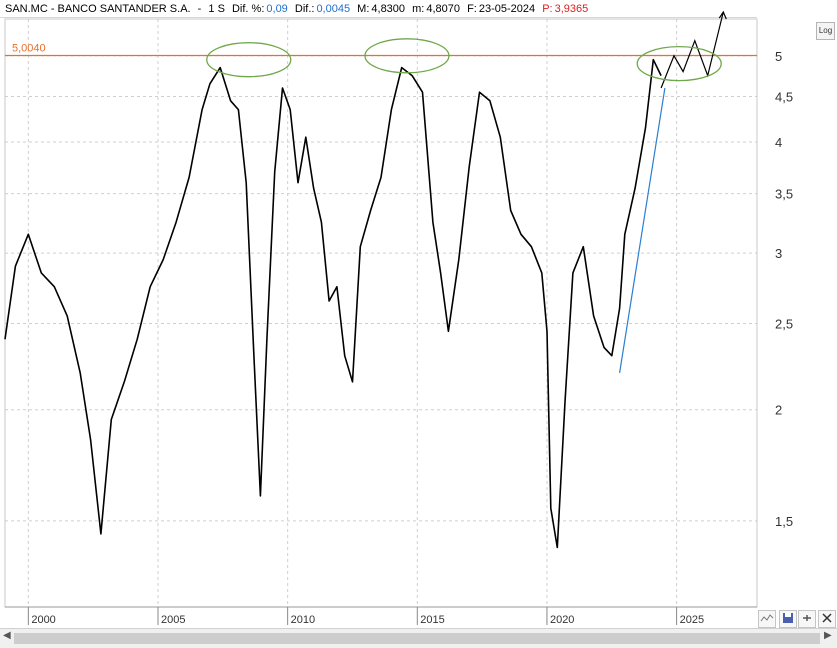 The image size is (837, 648). I want to click on projection-arrowhead, so click(722, 15).